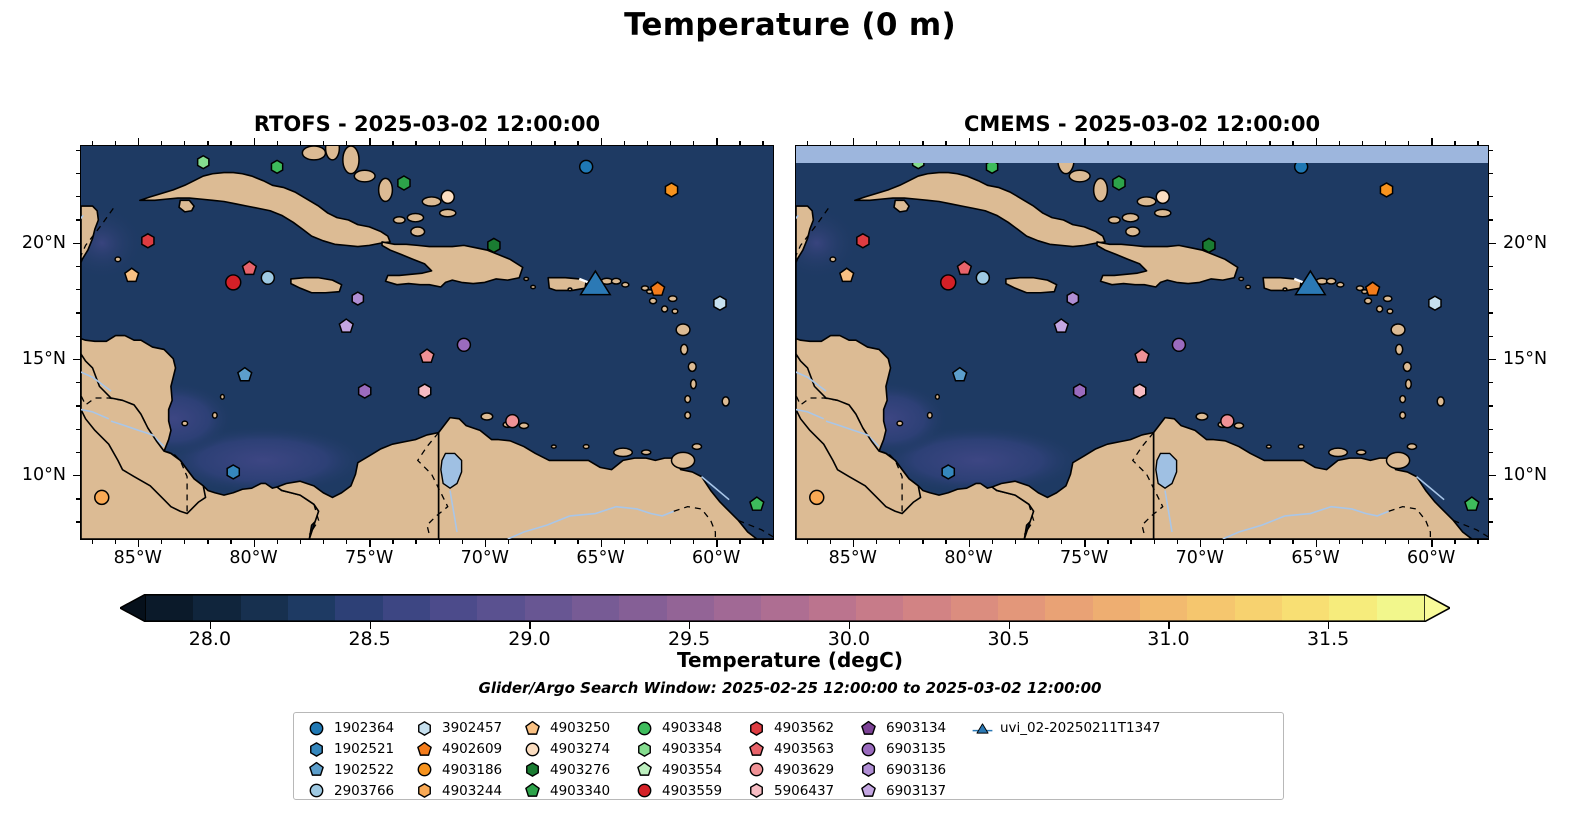 This screenshot has width=1580, height=827. Describe the element at coordinates (424, 769) in the screenshot. I see `legend-marker-circle-icon` at that location.